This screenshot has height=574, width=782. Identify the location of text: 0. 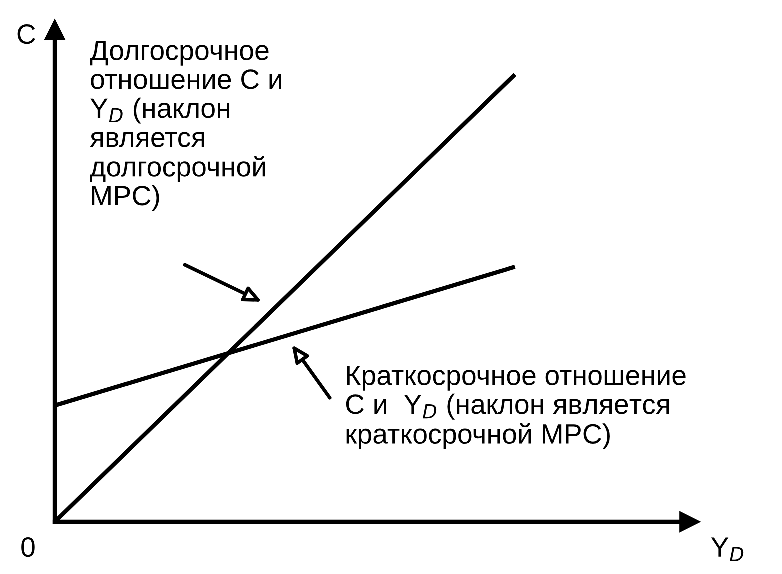
(28, 547).